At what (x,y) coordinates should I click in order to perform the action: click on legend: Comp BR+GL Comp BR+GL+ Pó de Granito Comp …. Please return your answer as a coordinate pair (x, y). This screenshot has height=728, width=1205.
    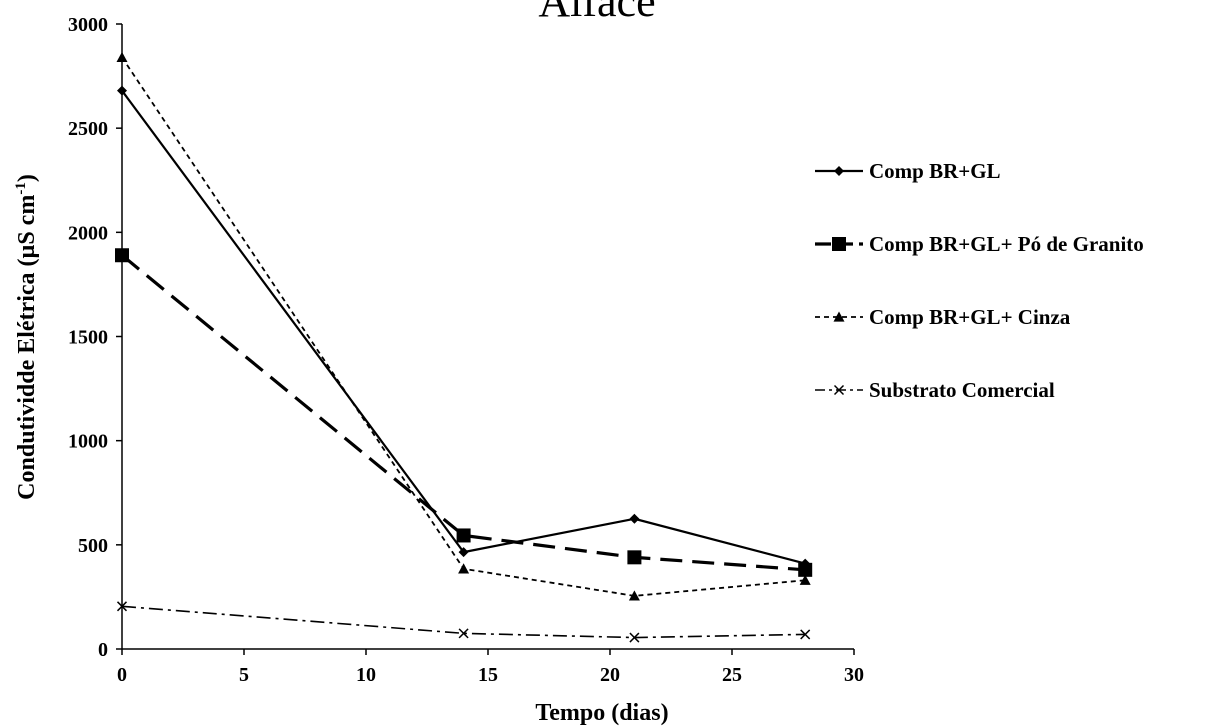
    Looking at the image, I should click on (979, 280).